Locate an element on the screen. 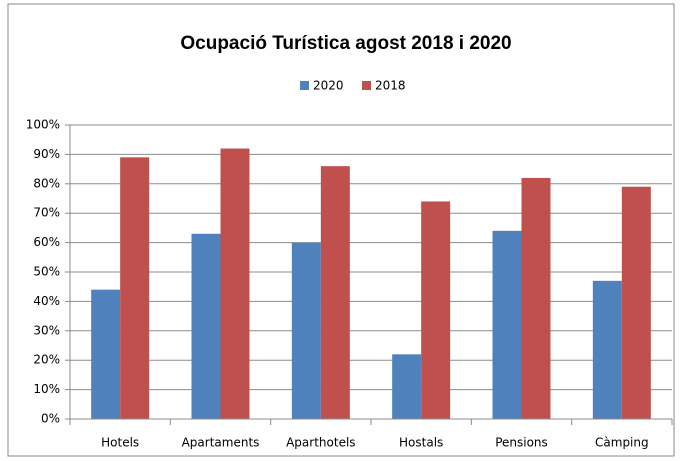 The height and width of the screenshot is (461, 682). chart-title: Ocupació Turística agost 2018 i 2020 is located at coordinates (345, 43).